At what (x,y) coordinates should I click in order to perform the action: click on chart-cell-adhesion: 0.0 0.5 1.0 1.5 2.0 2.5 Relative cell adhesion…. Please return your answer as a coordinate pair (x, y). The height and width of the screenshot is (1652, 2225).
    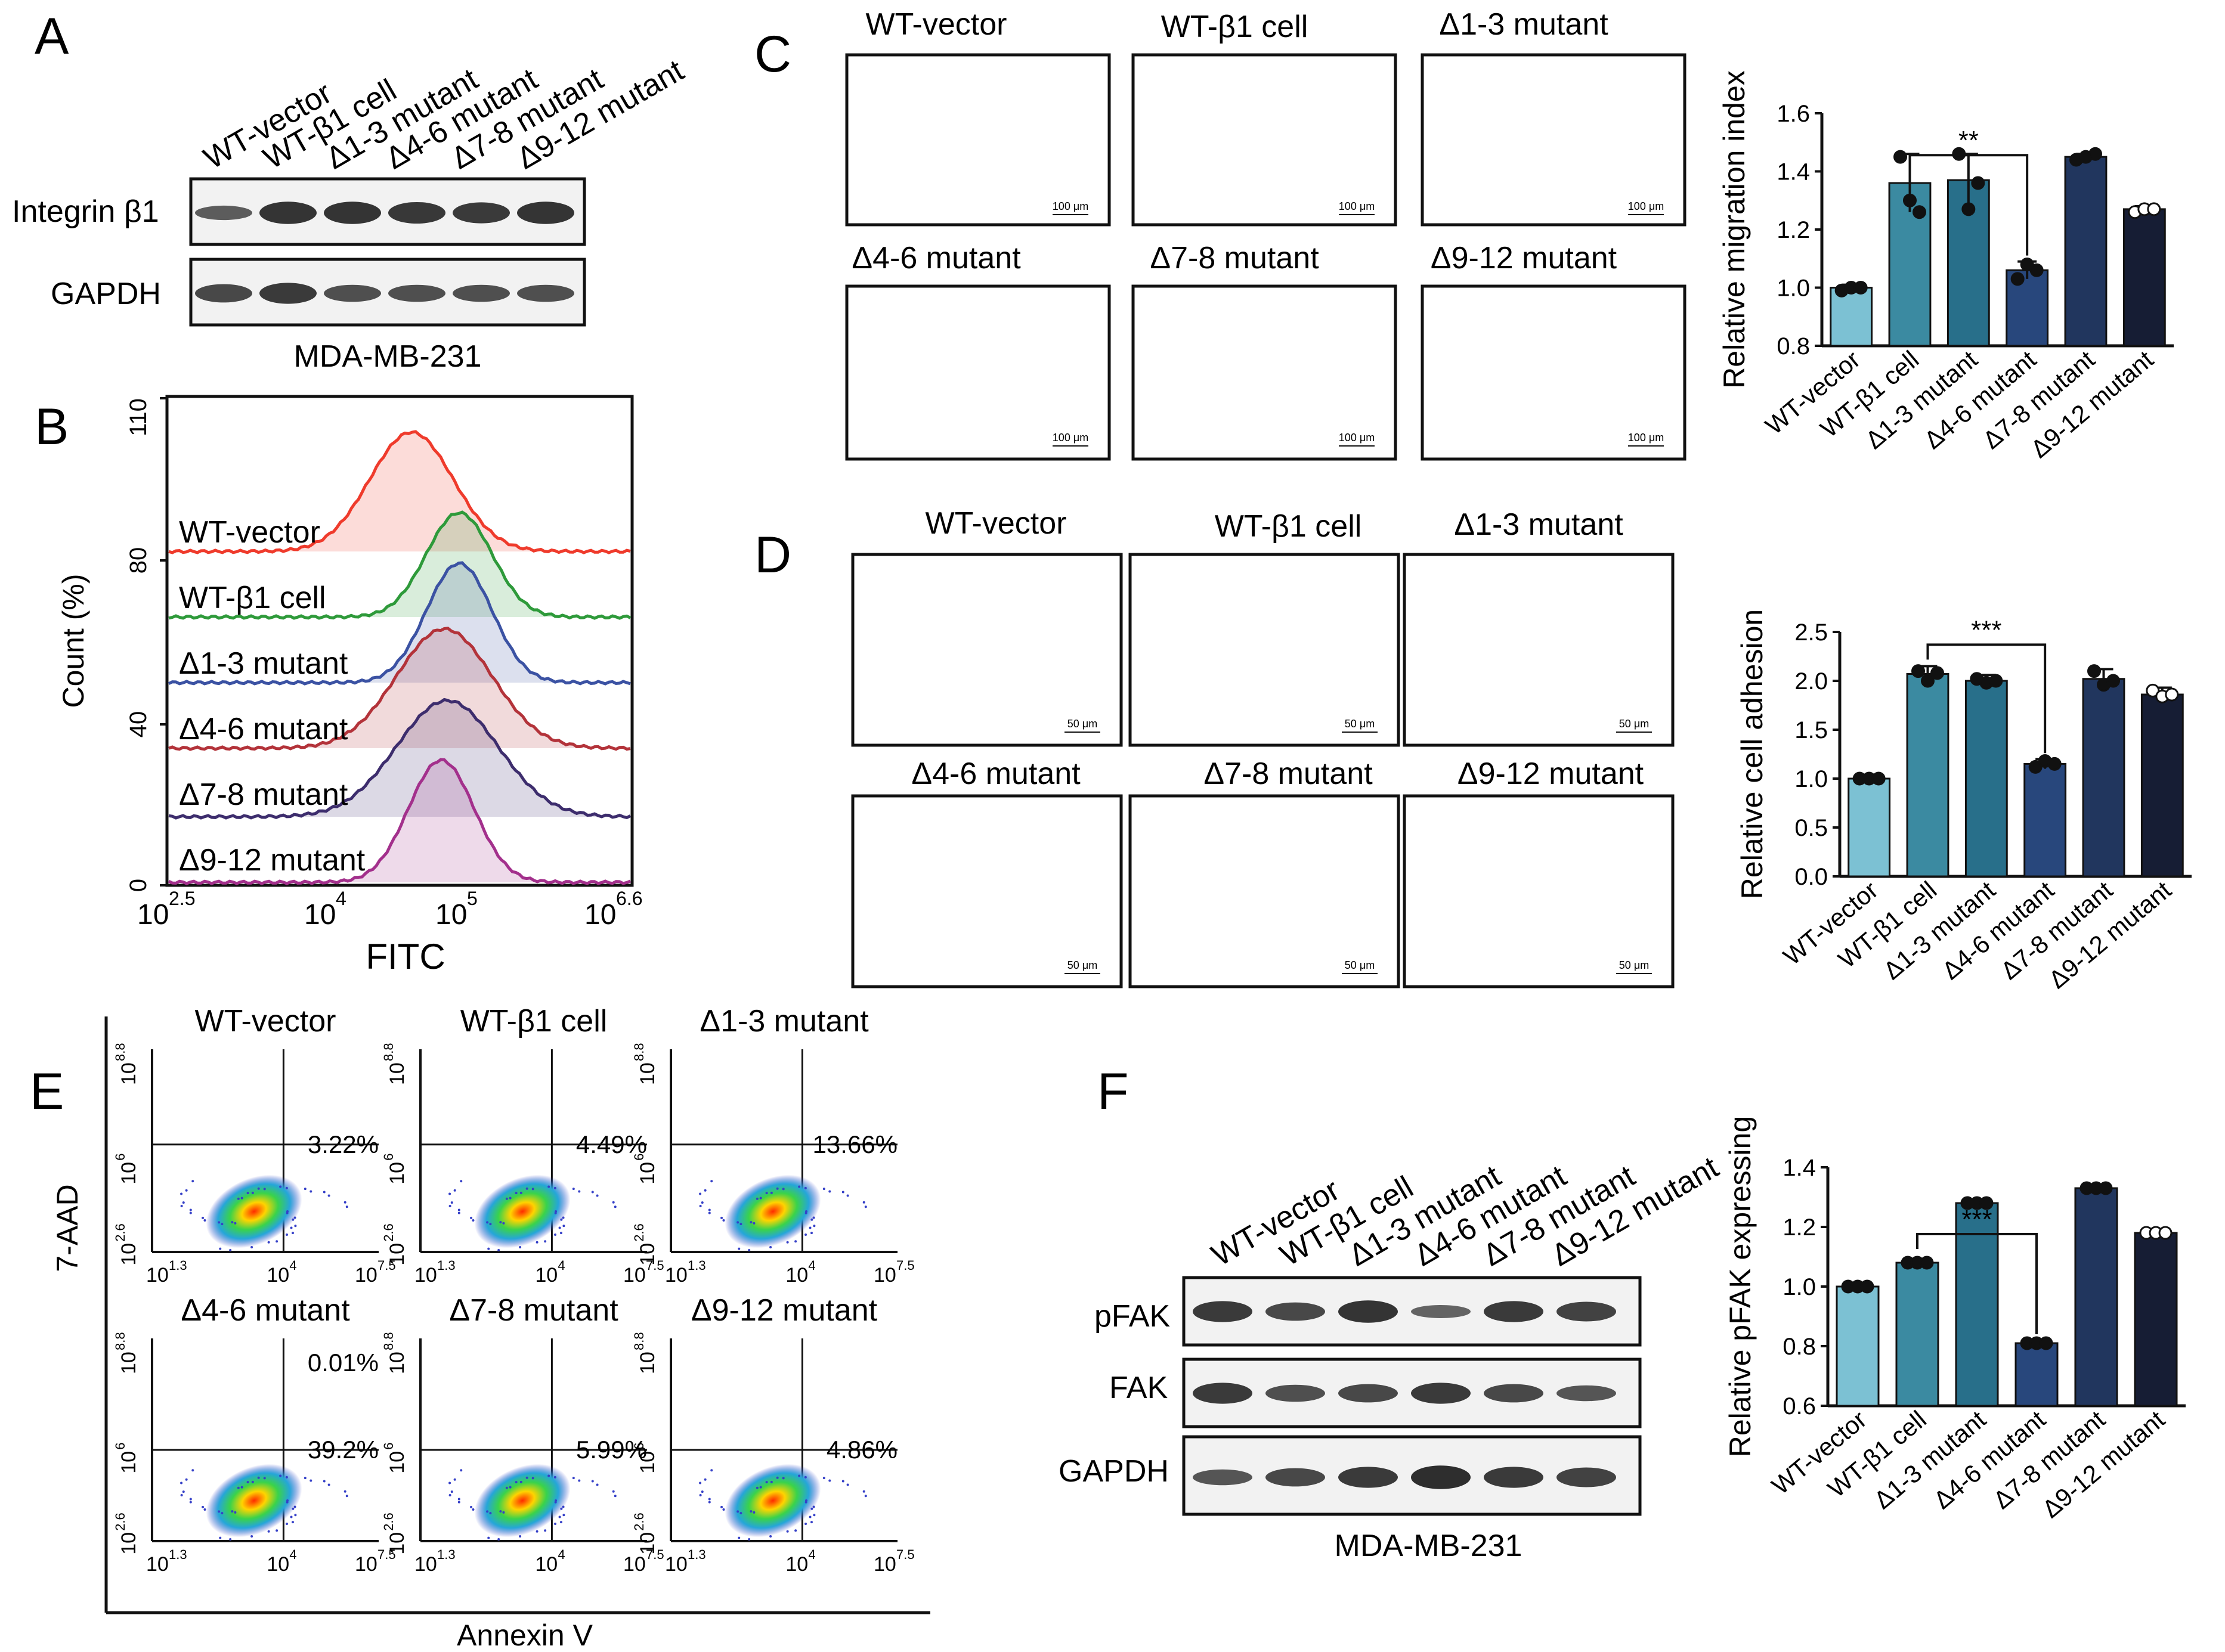
    Looking at the image, I should click on (1963, 801).